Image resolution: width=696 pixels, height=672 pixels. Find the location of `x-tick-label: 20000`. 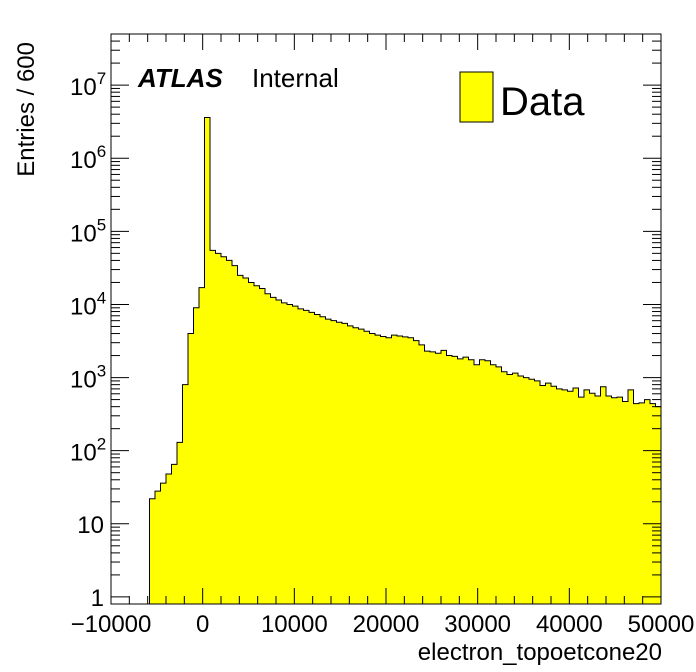

x-tick-label: 20000 is located at coordinates (386, 624).